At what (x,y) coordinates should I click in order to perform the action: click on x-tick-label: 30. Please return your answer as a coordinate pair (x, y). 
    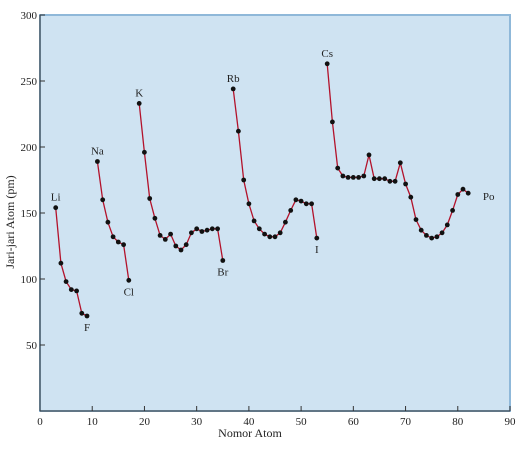
    Looking at the image, I should click on (197, 422).